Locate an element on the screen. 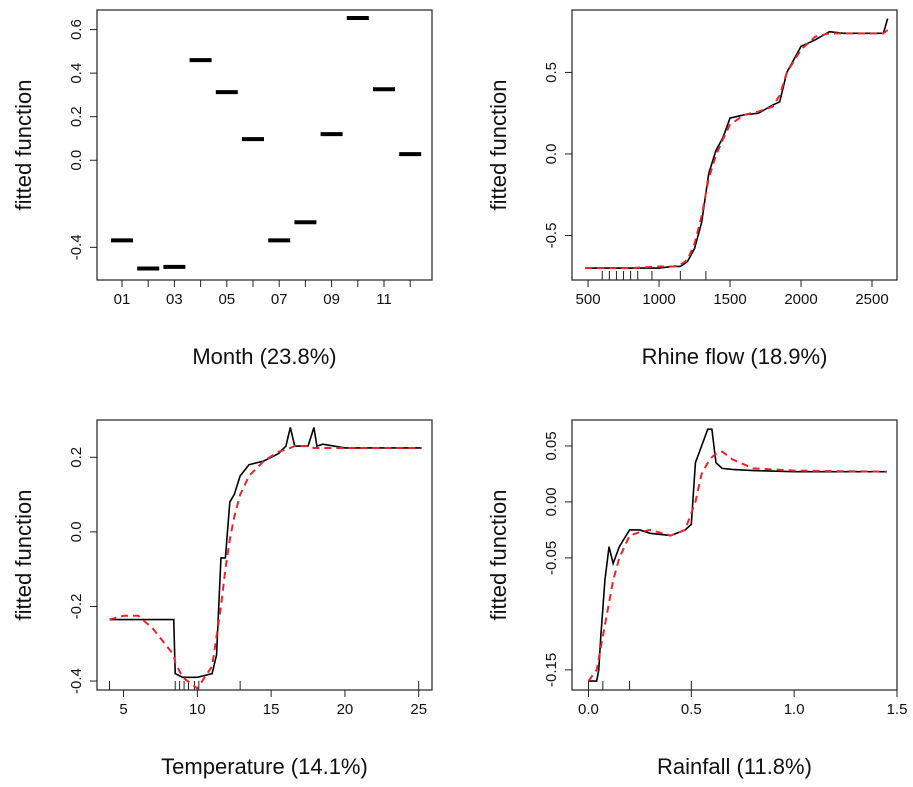 The width and height of the screenshot is (913, 787). x-tick-label: 10 is located at coordinates (197, 709).